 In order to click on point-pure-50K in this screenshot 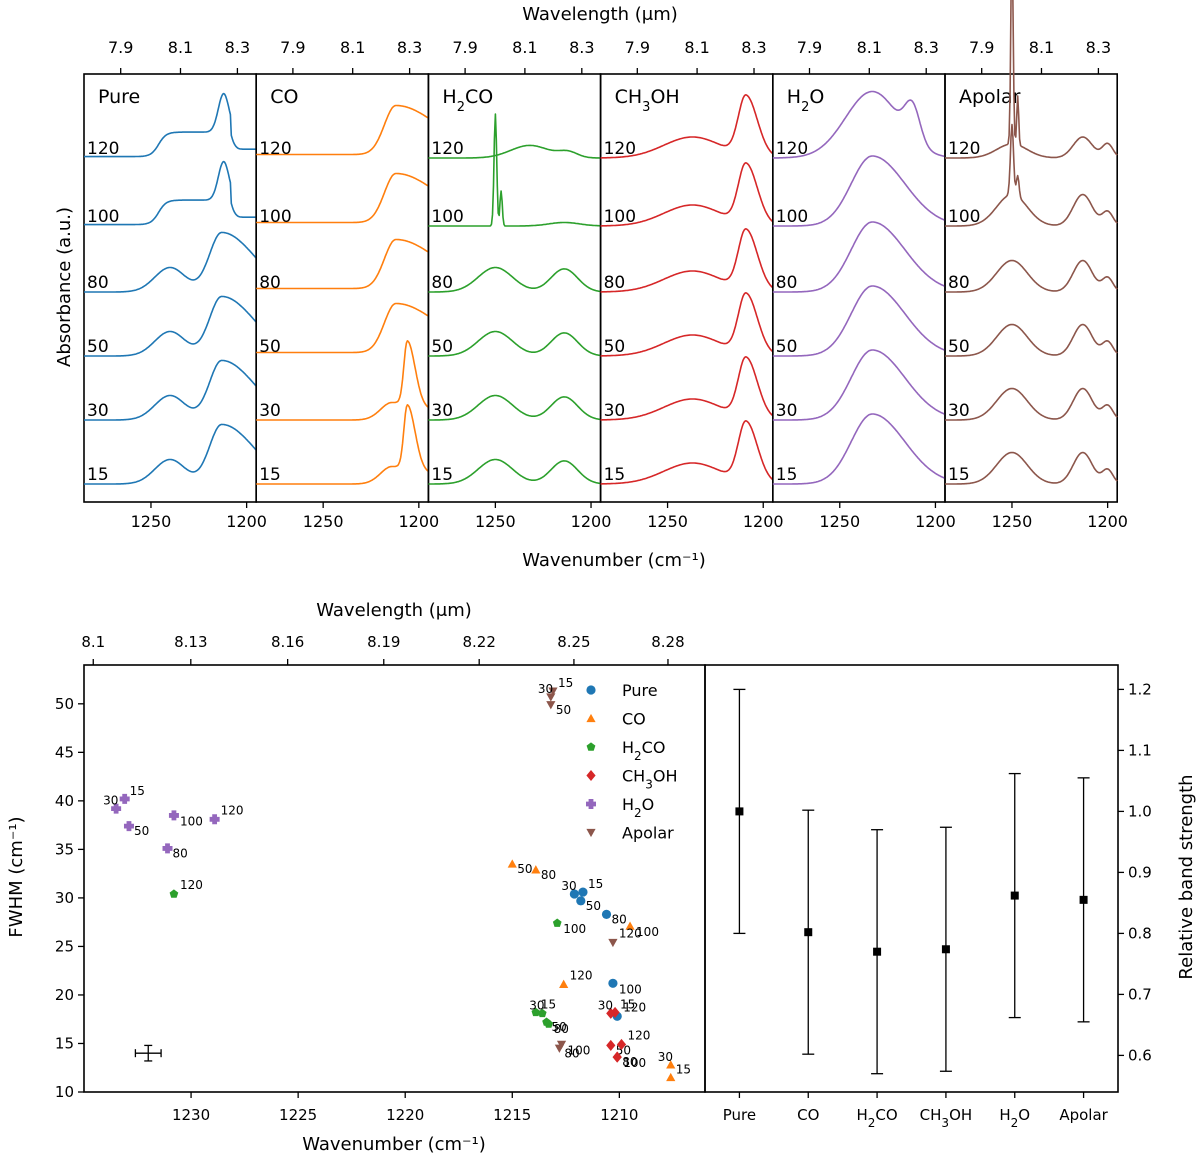, I will do `click(581, 901)`.